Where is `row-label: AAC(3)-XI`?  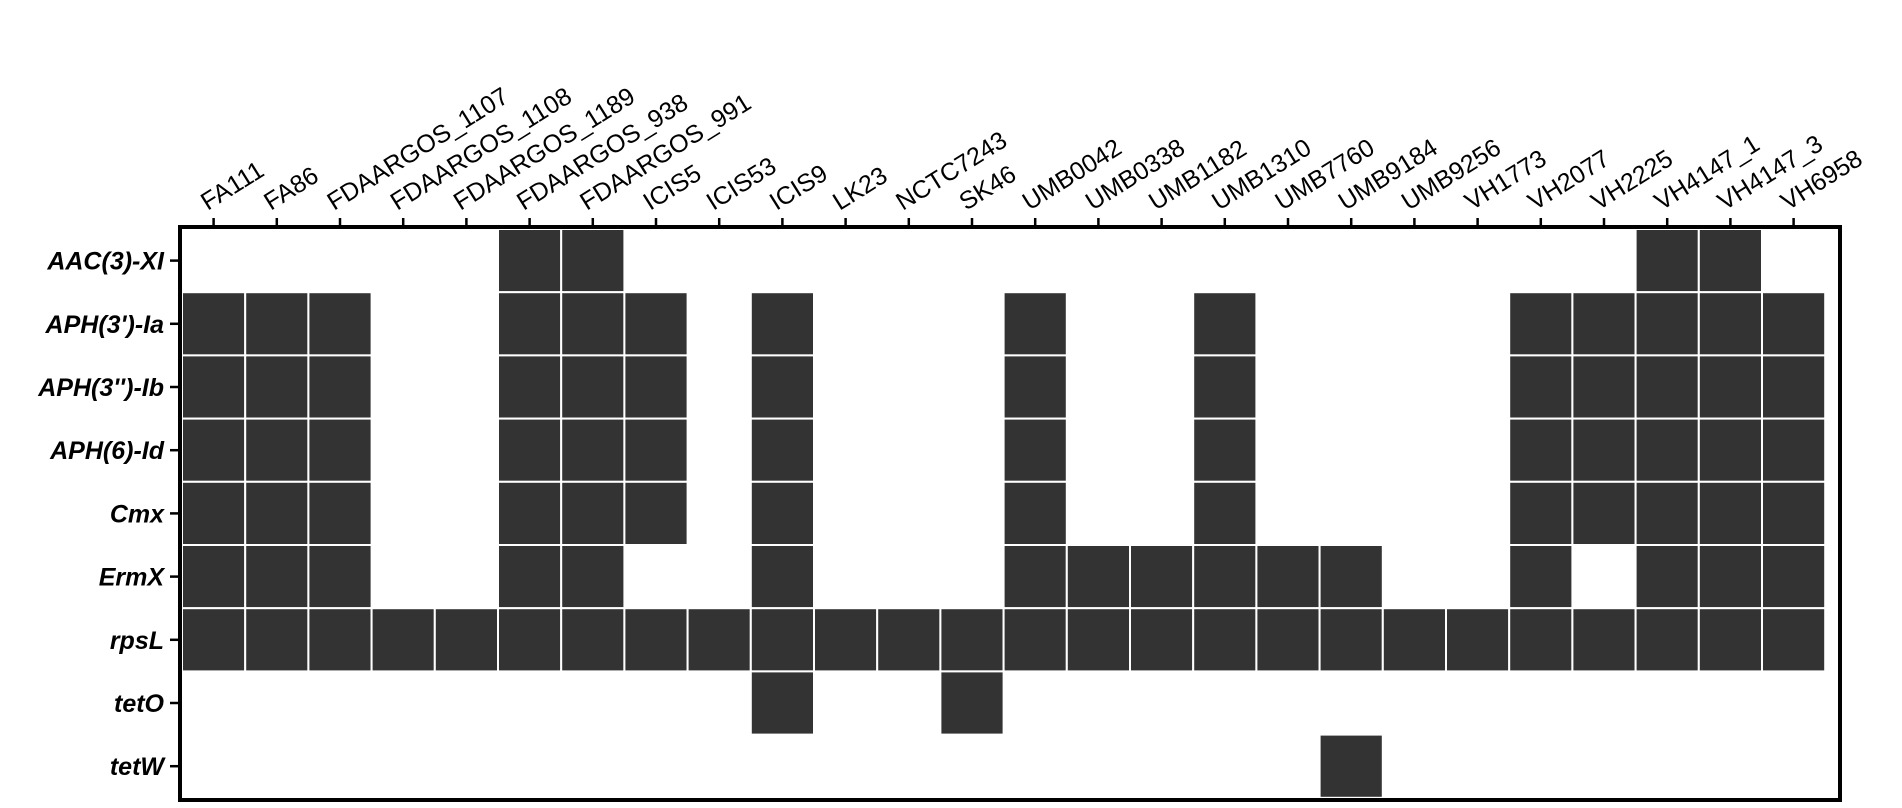
row-label: AAC(3)-XI is located at coordinates (105, 262).